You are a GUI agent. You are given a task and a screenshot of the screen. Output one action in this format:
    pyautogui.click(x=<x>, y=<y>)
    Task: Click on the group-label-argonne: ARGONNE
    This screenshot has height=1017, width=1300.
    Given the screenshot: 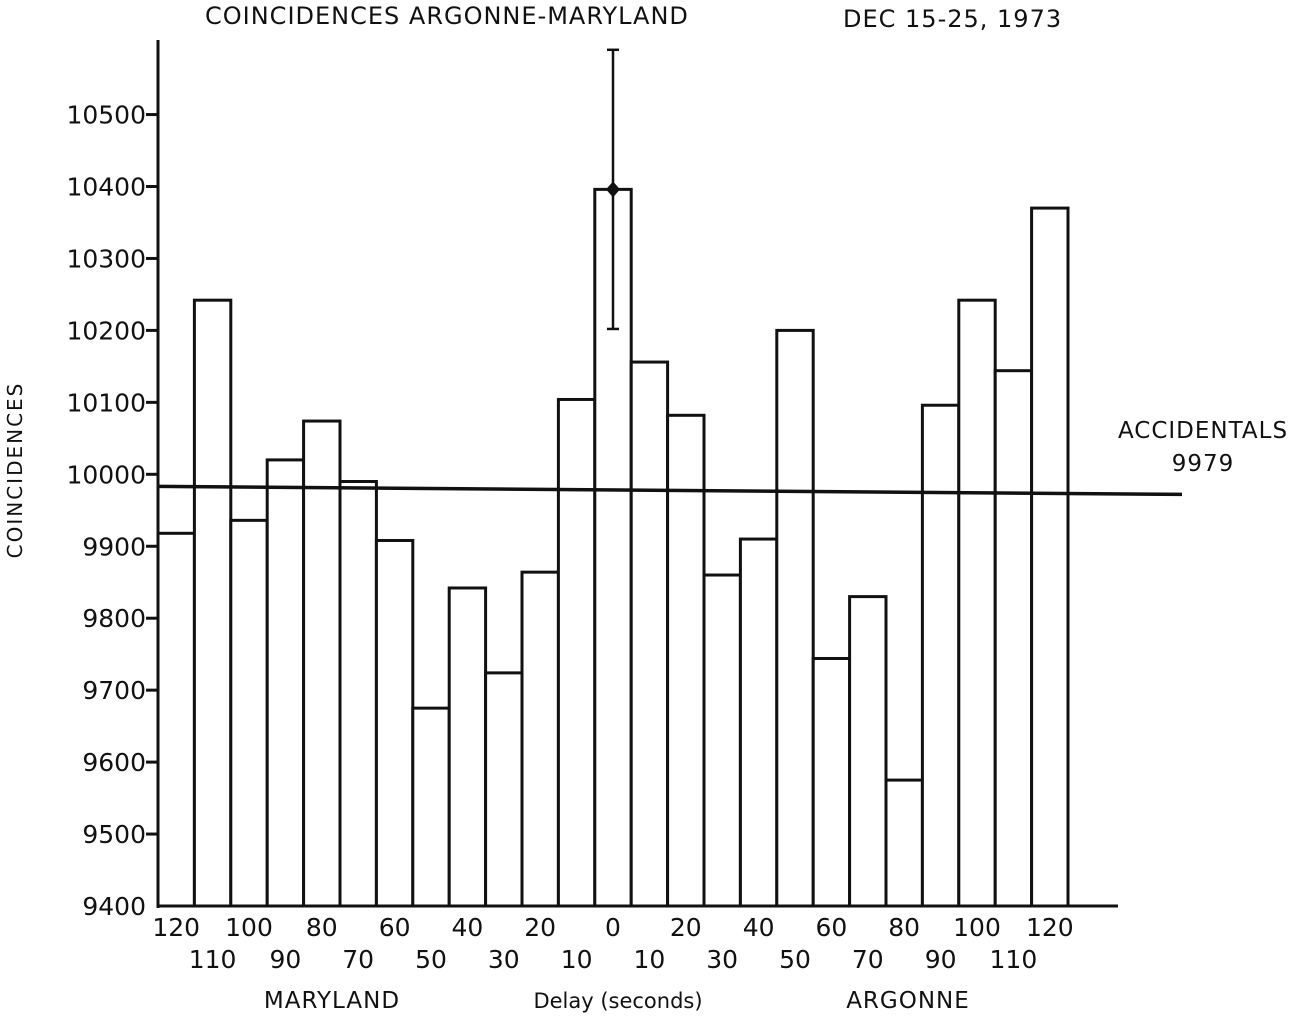 What is the action you would take?
    pyautogui.click(x=908, y=1001)
    